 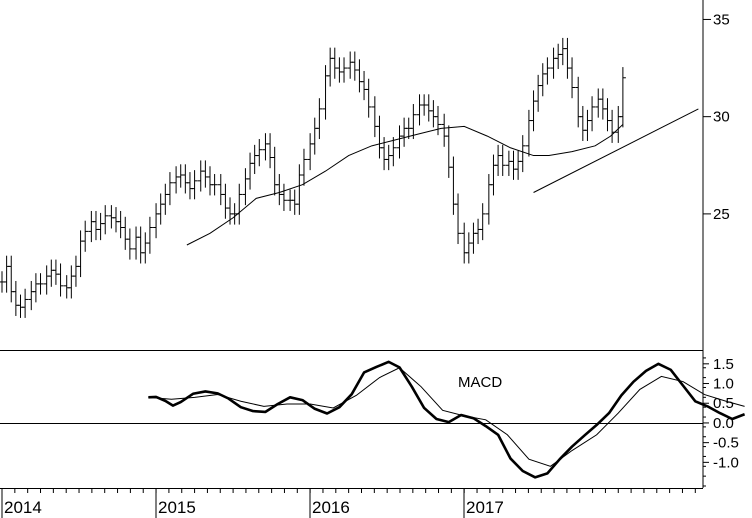 What do you see at coordinates (726, 443) in the screenshot?
I see `macd-tick-label: -0.5` at bounding box center [726, 443].